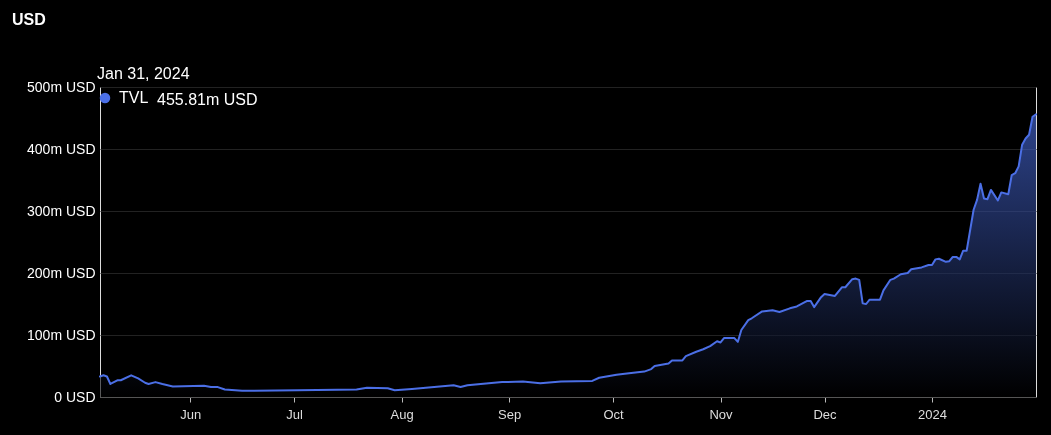 This screenshot has width=1051, height=435. What do you see at coordinates (614, 414) in the screenshot?
I see `x-tick-label: Oct` at bounding box center [614, 414].